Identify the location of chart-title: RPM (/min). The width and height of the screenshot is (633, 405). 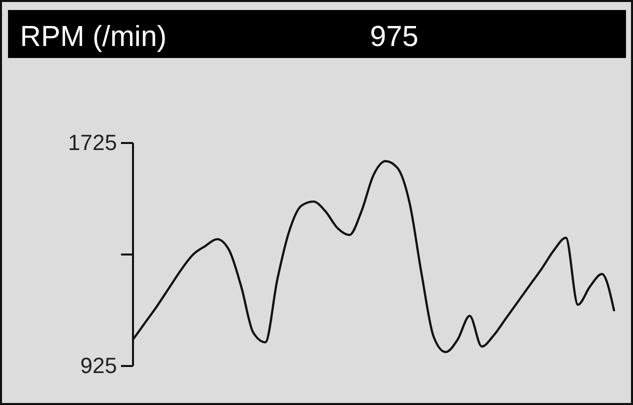
(93, 37).